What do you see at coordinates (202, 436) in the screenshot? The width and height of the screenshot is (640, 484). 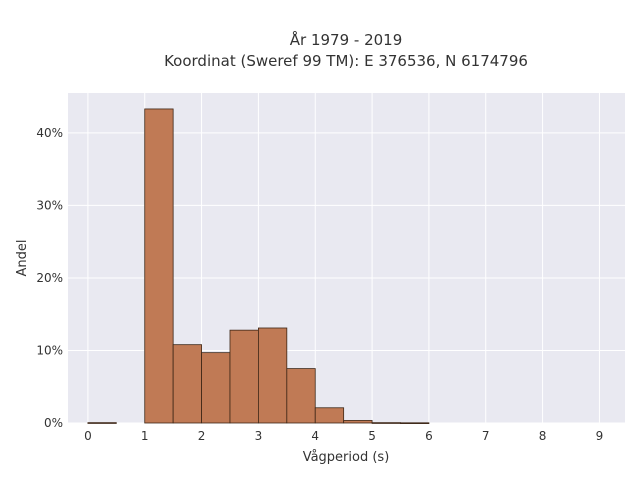 I see `x-tick-label: 2` at bounding box center [202, 436].